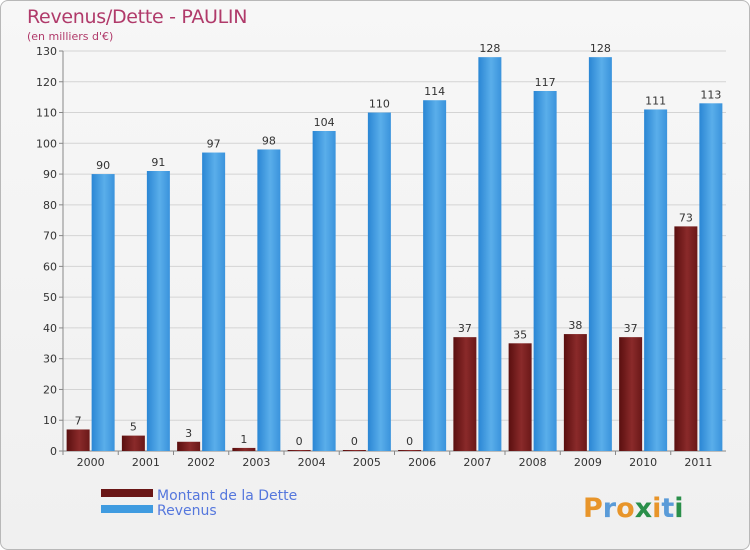 This screenshot has width=750, height=550. What do you see at coordinates (214, 144) in the screenshot?
I see `data-label-revenus: 97` at bounding box center [214, 144].